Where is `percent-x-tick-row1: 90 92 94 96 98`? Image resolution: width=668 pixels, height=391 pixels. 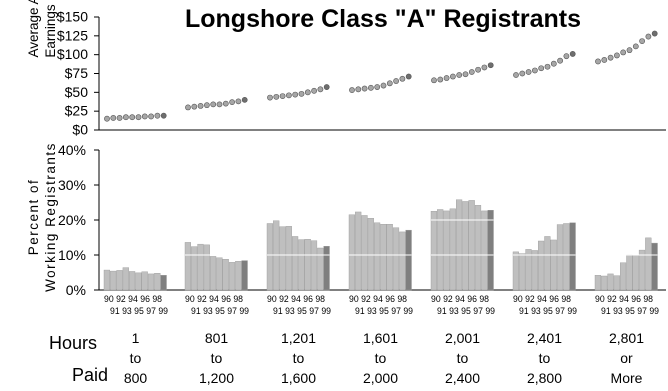
percent-x-tick-row1: 90 92 94 96 98 is located at coordinates (378, 299).